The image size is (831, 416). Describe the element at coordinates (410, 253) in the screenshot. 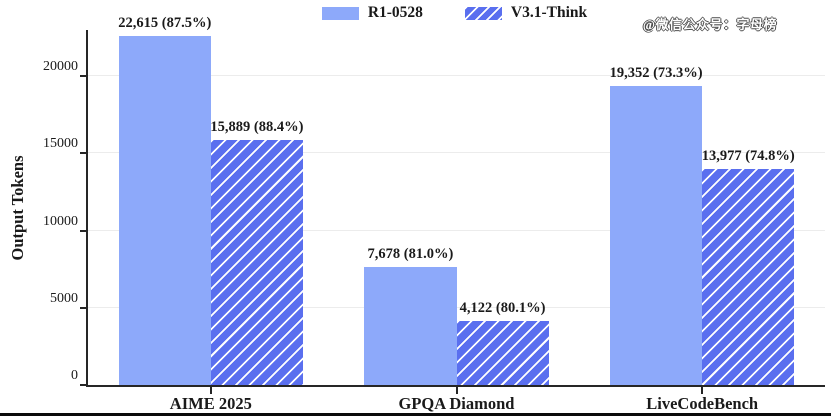

I see `bar-value-label: 7,678 (81.0%)` at that location.